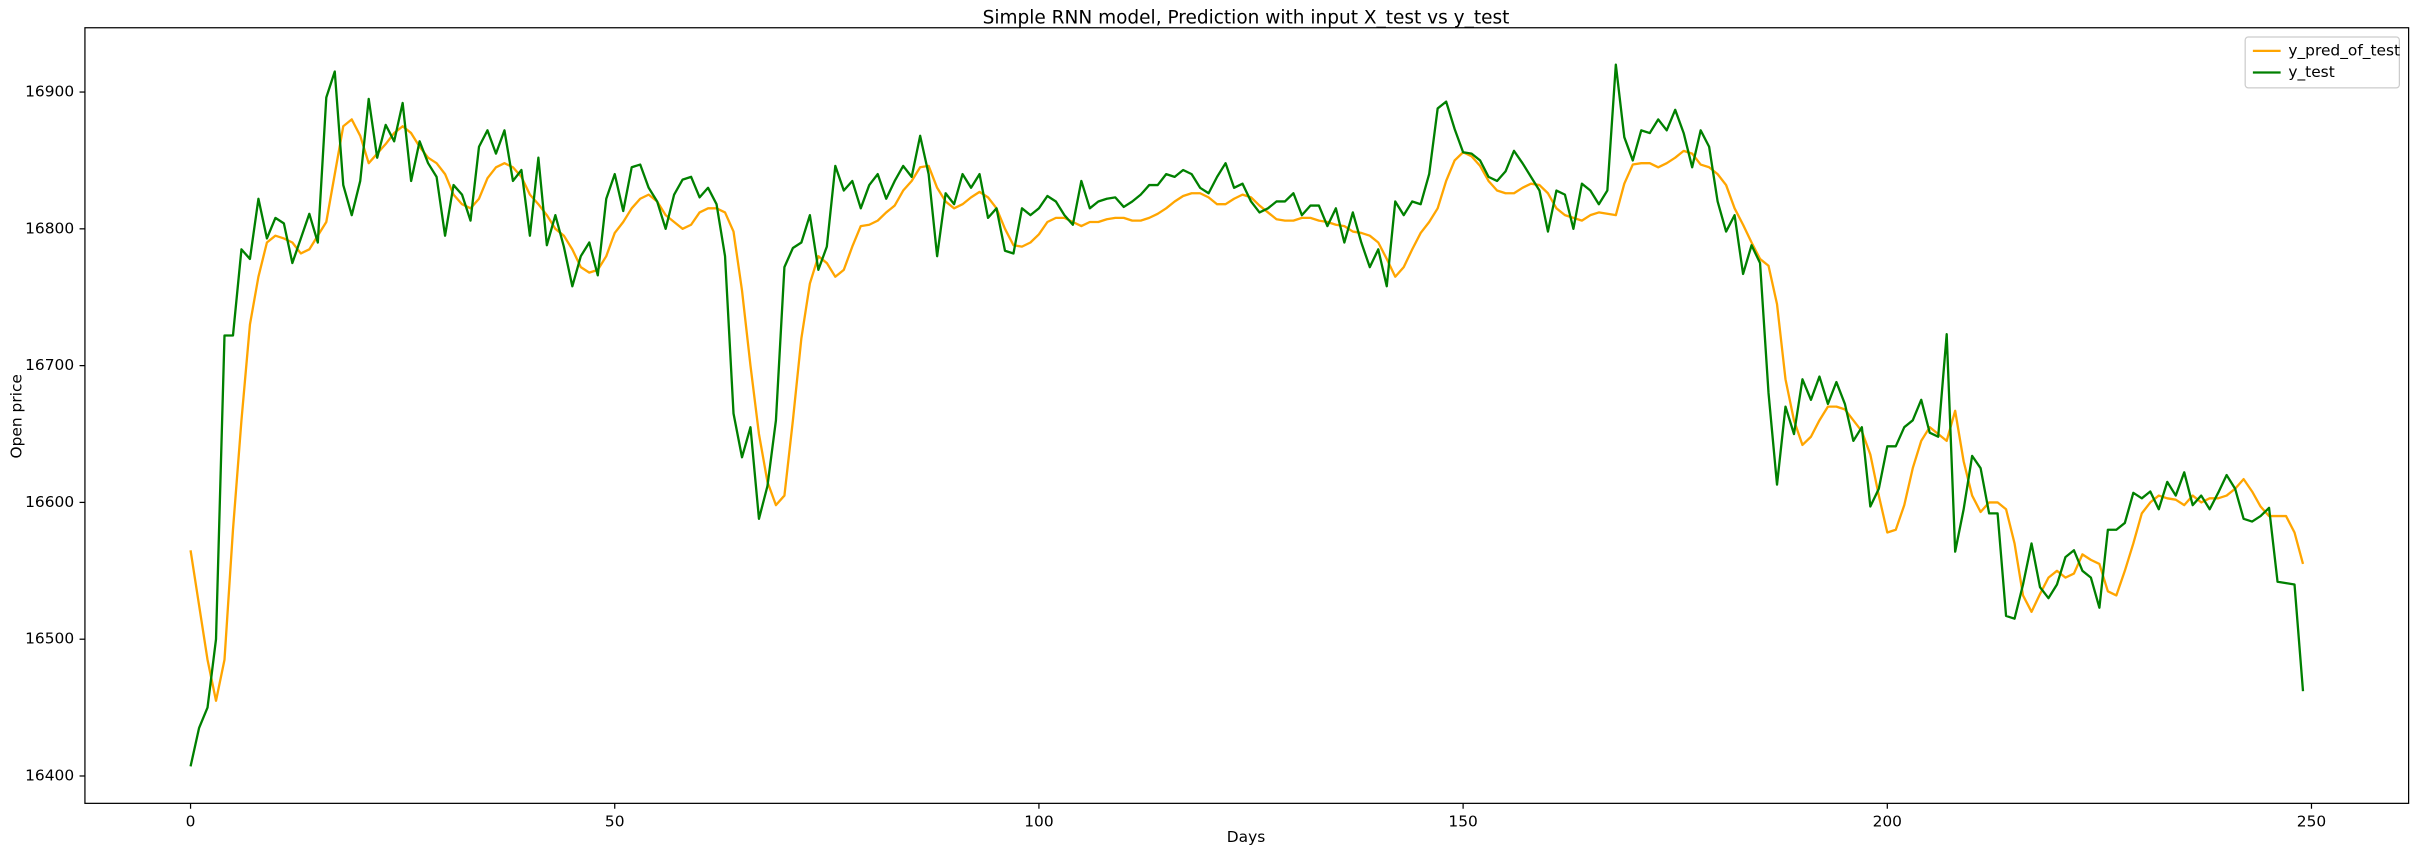  Describe the element at coordinates (49, 228) in the screenshot. I see `y-tick-label: 16800` at that location.